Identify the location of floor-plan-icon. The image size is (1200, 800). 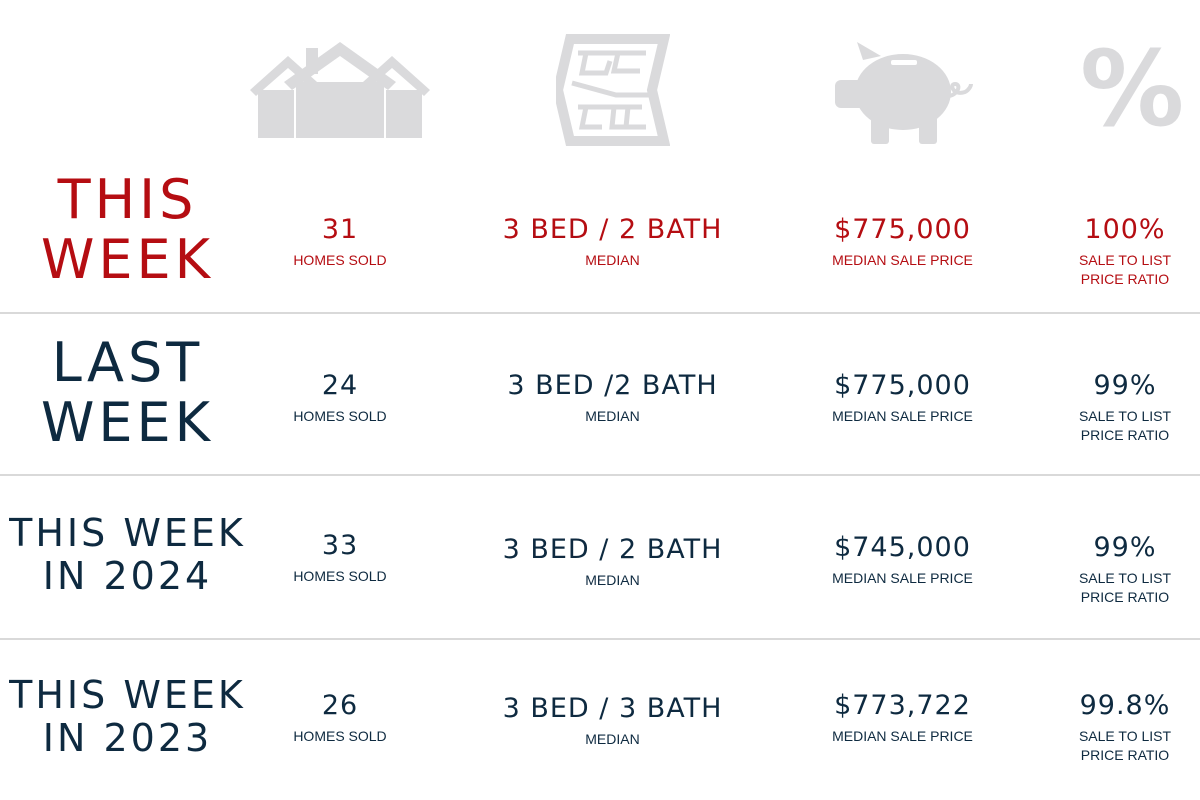
(613, 90).